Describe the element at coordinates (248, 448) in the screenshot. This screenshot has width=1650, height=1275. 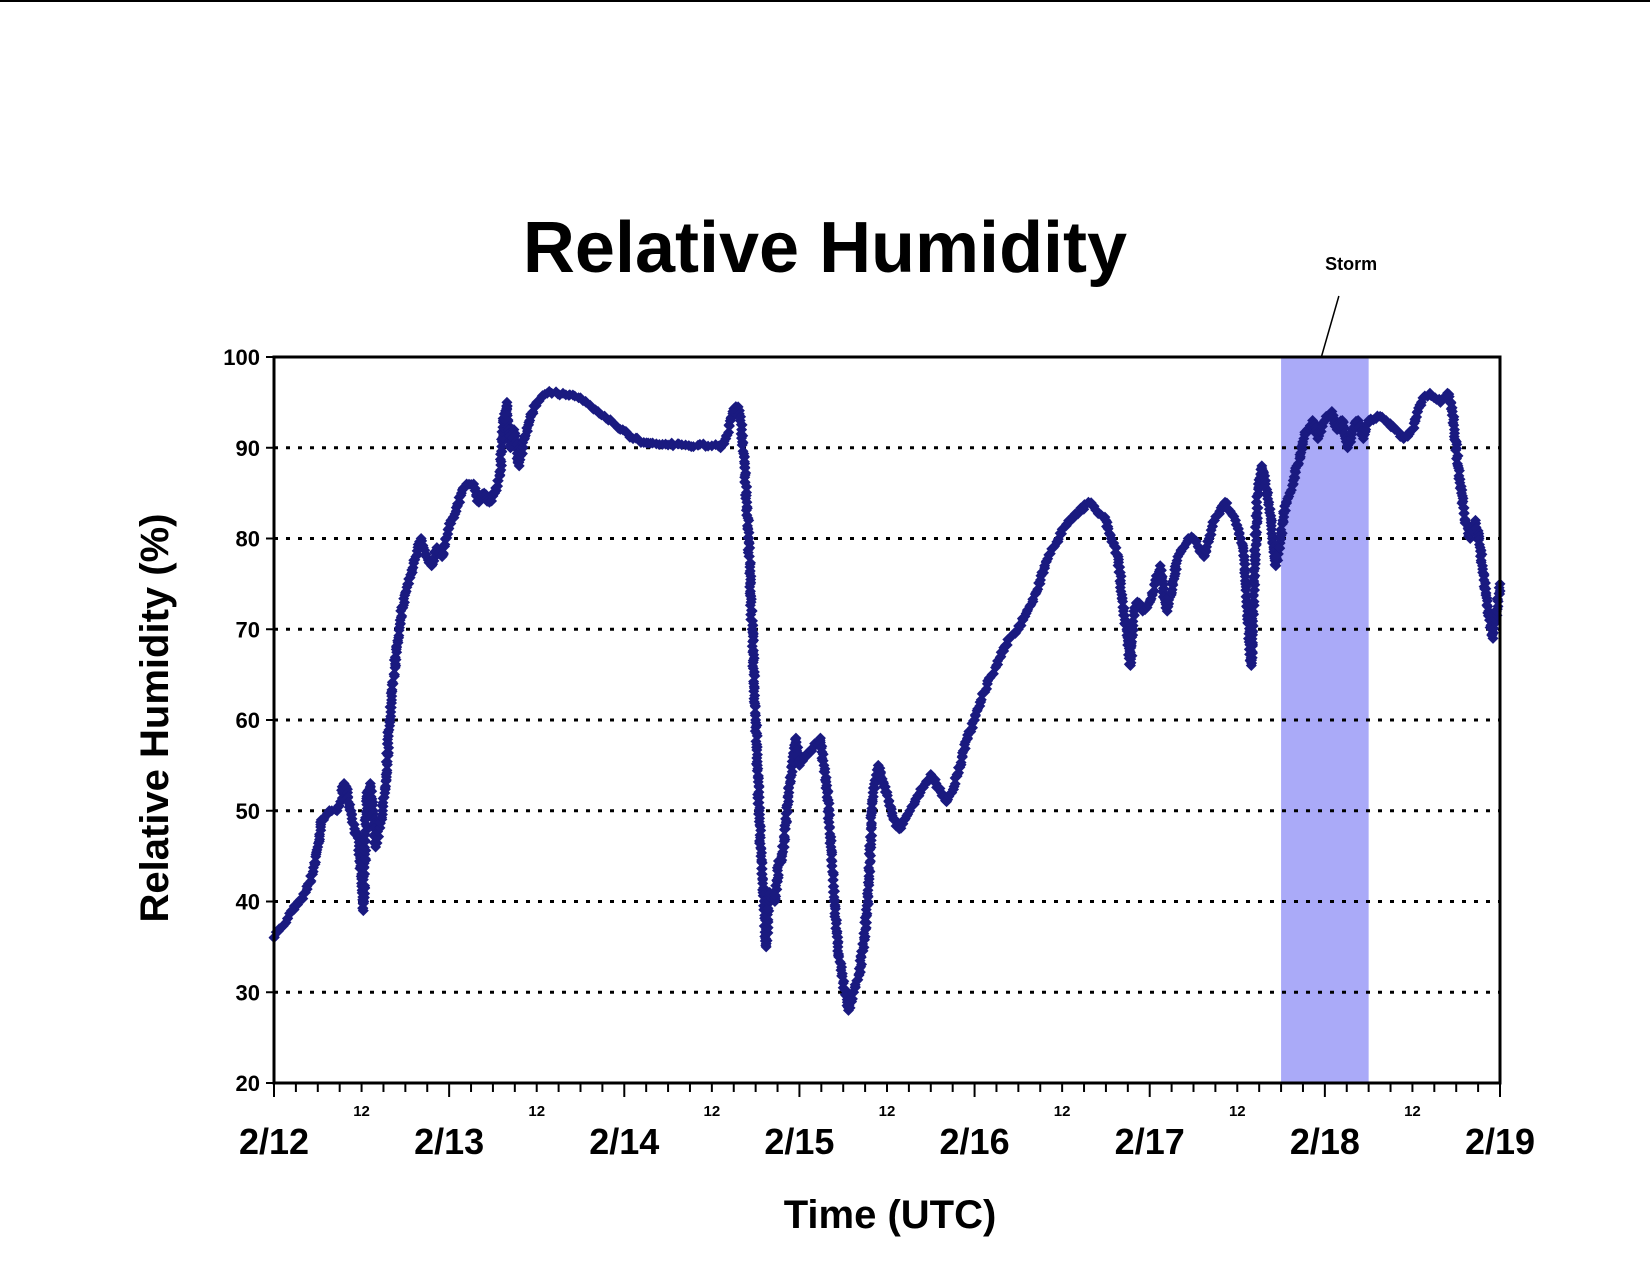
I see `y-tick-label-90: 90` at that location.